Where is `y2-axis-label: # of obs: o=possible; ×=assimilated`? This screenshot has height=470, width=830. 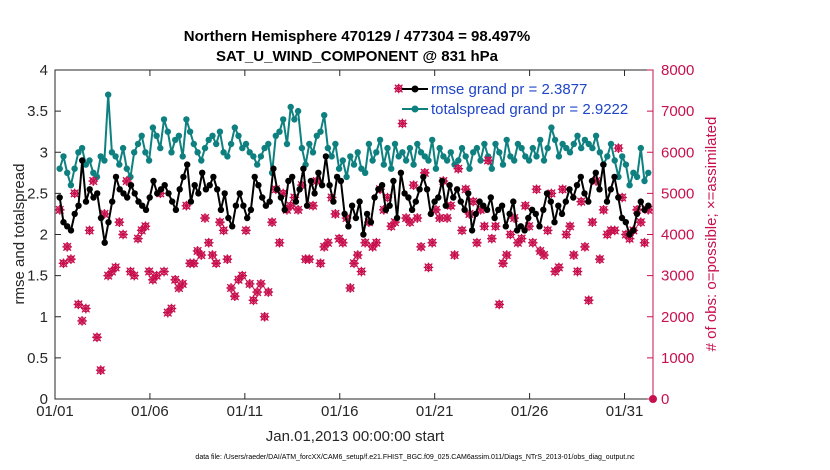
y2-axis-label: # of obs: o=possible; ×=assimilated is located at coordinates (711, 234).